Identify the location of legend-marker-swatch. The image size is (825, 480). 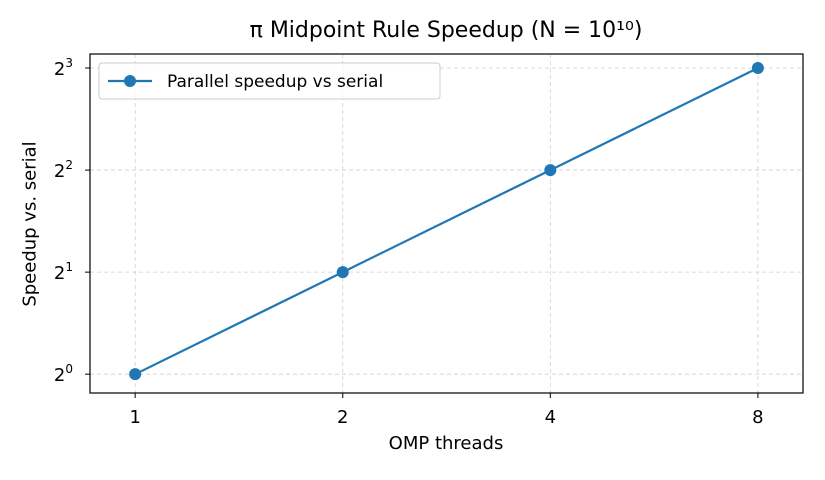
(130, 81).